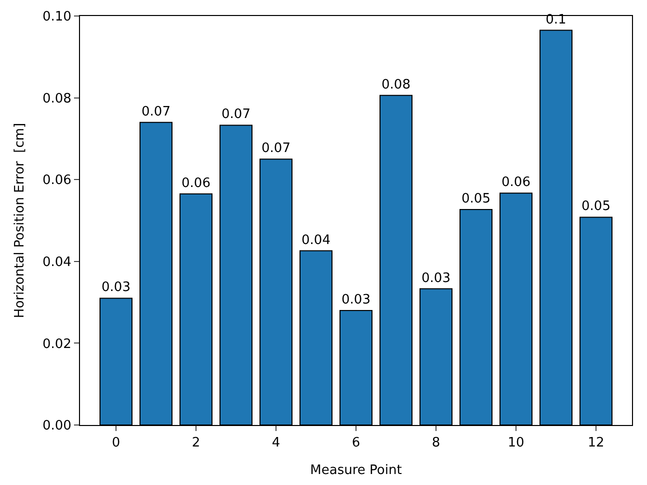  I want to click on y-tick-label: 0.00, so click(57, 426).